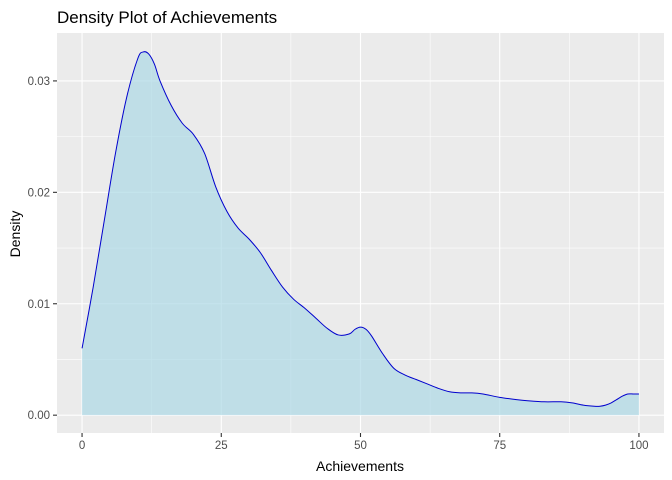 Image resolution: width=672 pixels, height=480 pixels. What do you see at coordinates (39, 416) in the screenshot?
I see `y-tick-label: 0.00` at bounding box center [39, 416].